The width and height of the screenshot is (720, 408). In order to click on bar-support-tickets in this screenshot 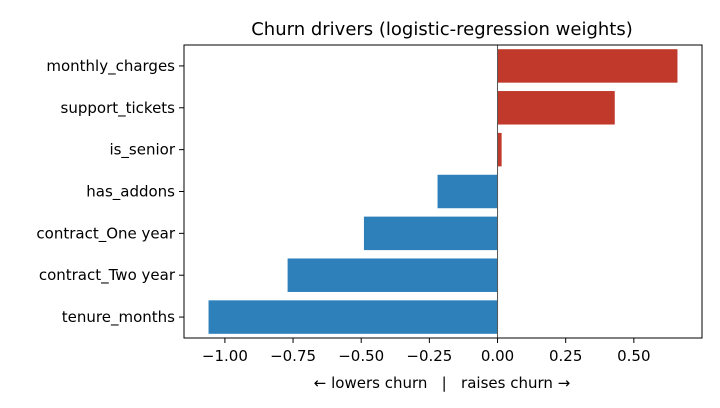, I will do `click(556, 108)`.